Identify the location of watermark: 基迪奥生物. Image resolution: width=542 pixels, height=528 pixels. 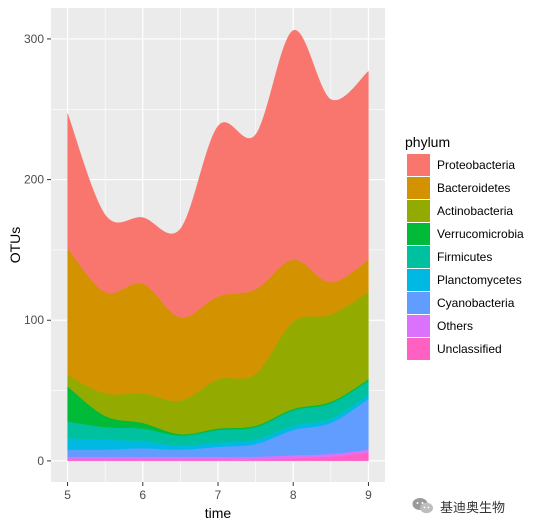
(477, 506).